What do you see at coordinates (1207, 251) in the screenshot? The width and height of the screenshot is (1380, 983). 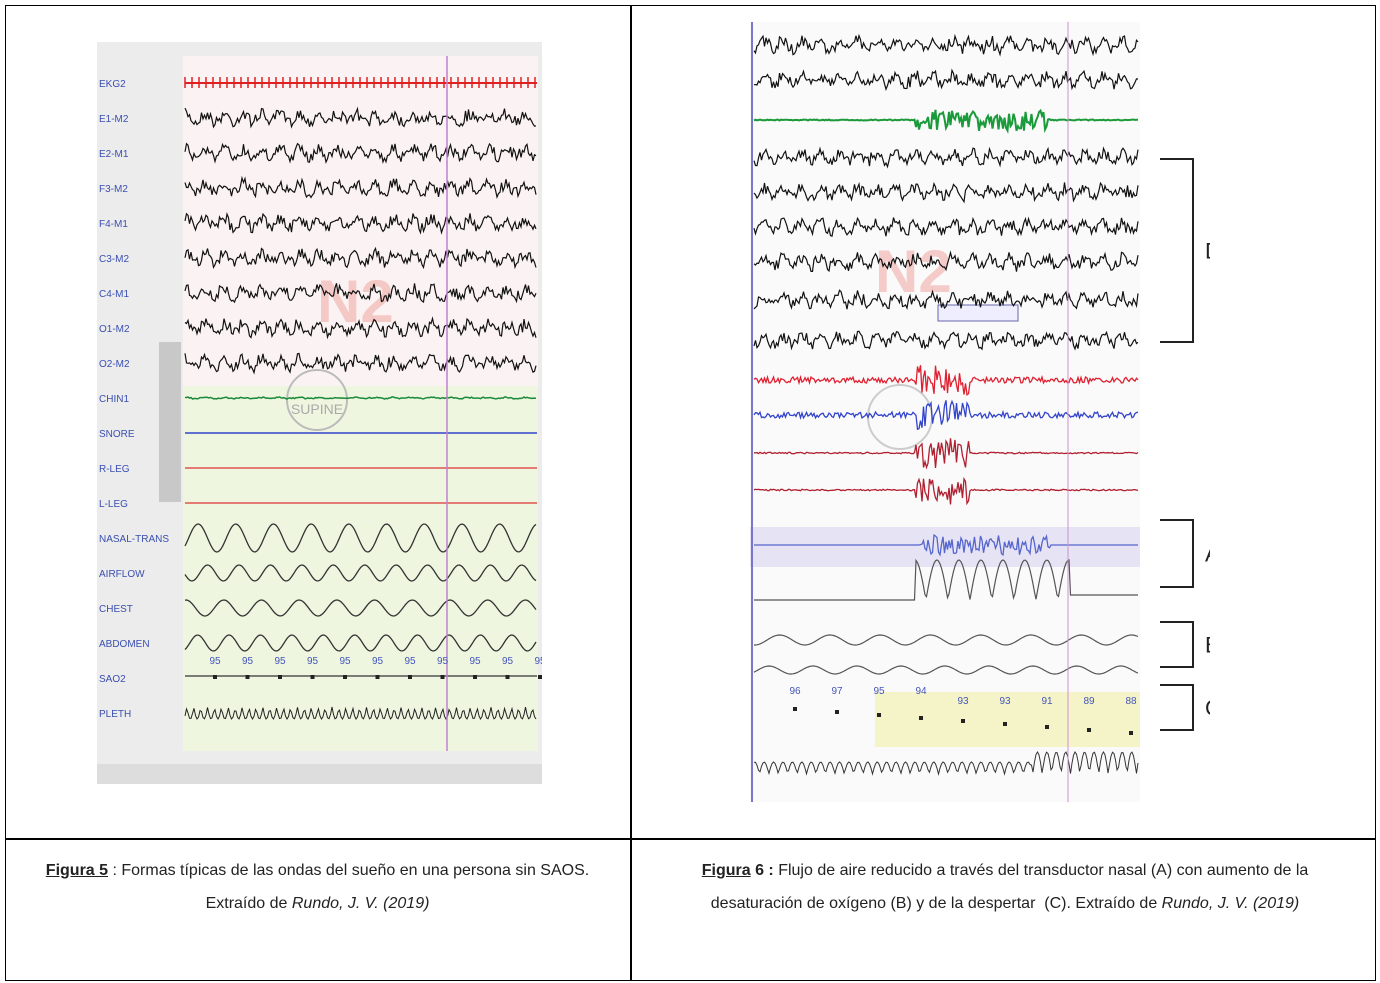 I see `bracket-label: D` at bounding box center [1207, 251].